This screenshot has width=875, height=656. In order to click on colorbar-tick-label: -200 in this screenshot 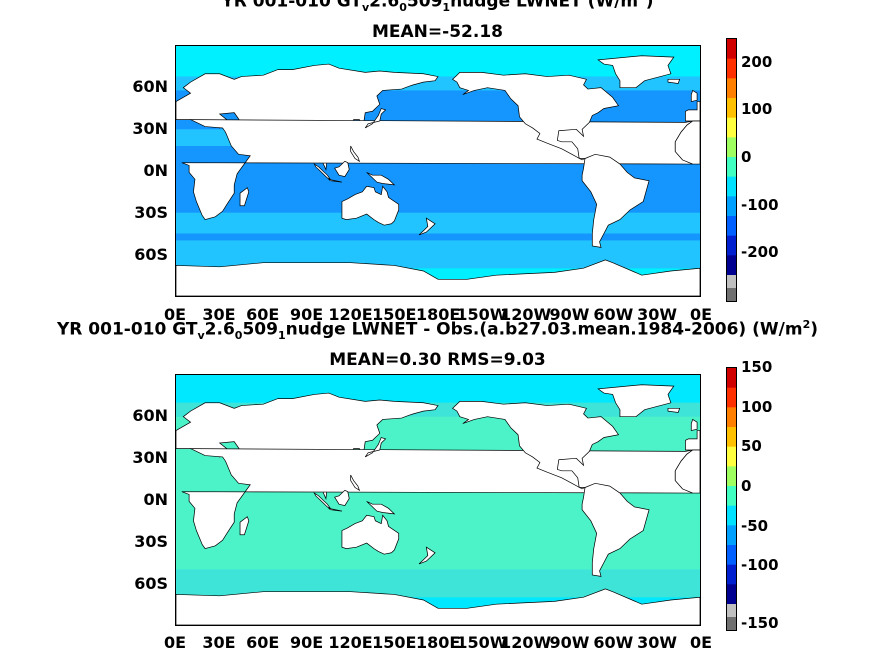, I will do `click(760, 252)`.